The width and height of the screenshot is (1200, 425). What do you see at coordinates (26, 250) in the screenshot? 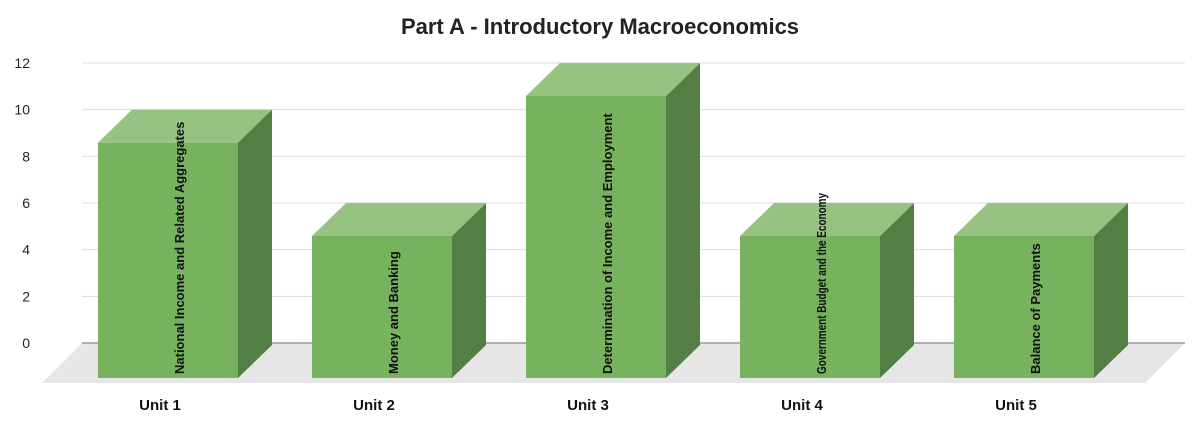
I see `y-tick-label: 4` at bounding box center [26, 250].